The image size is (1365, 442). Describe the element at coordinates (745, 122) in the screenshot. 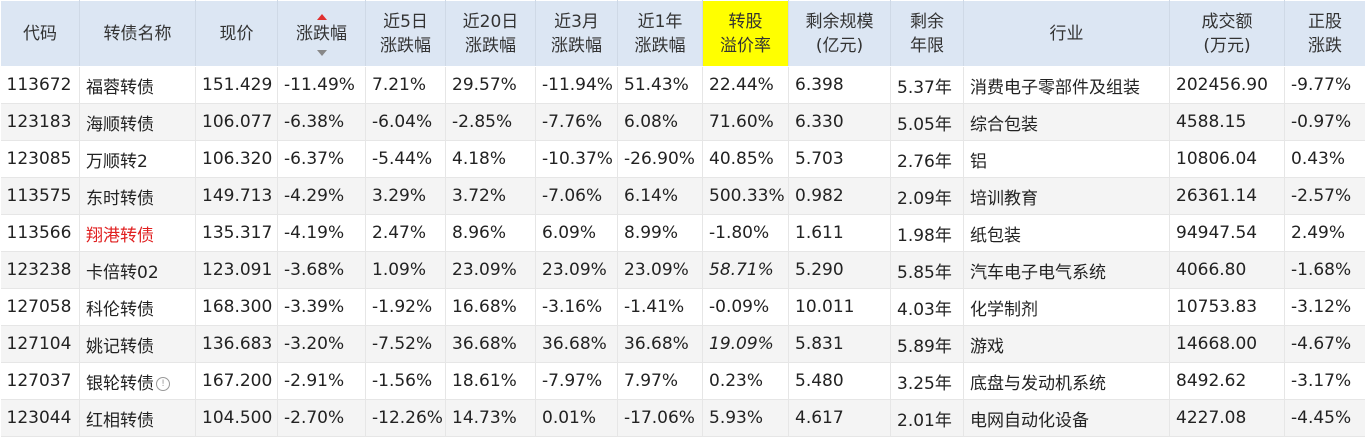

I see `cell-premium: 71.60%` at that location.